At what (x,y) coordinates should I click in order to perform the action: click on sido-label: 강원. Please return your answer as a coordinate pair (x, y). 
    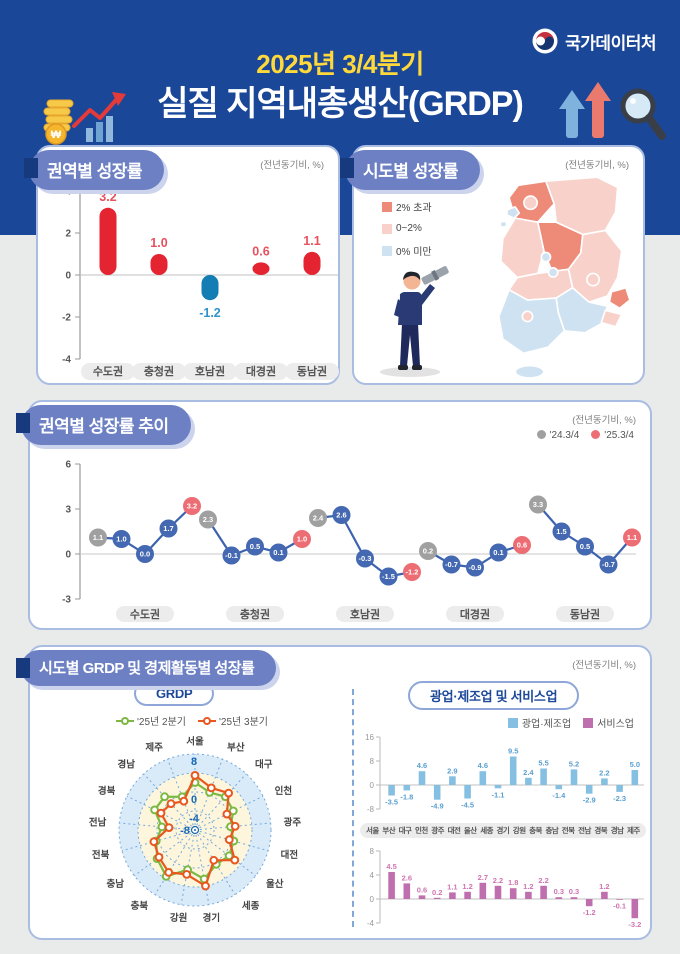
    Looking at the image, I should click on (519, 830).